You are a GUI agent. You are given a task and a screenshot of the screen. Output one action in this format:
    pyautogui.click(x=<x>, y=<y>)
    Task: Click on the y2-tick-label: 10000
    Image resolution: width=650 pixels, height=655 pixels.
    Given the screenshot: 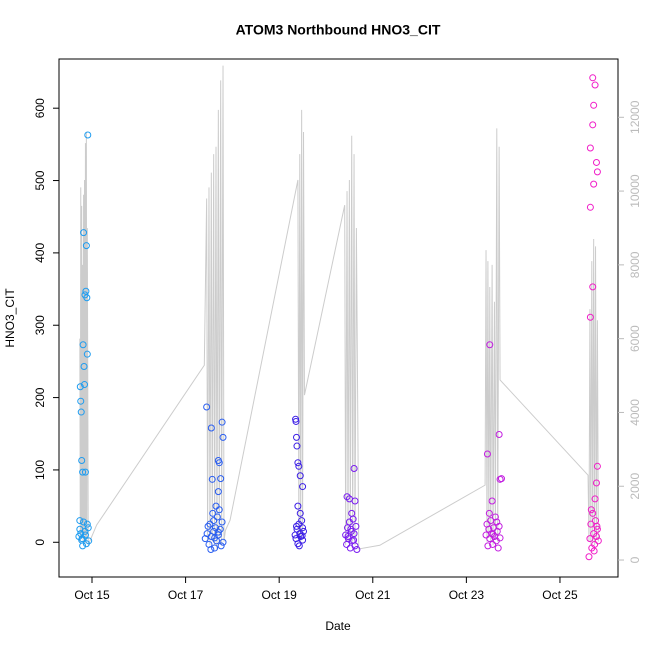 What is the action you would take?
    pyautogui.click(x=635, y=191)
    